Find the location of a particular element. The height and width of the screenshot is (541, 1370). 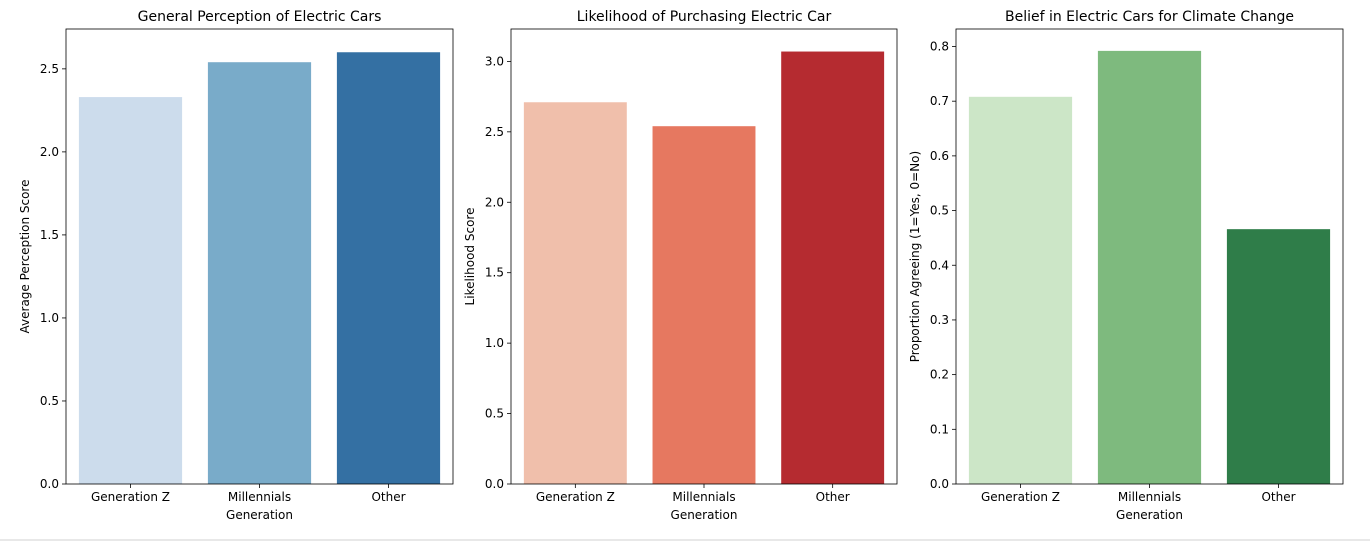

y-axis-label: Average Perception Score is located at coordinates (25, 257).